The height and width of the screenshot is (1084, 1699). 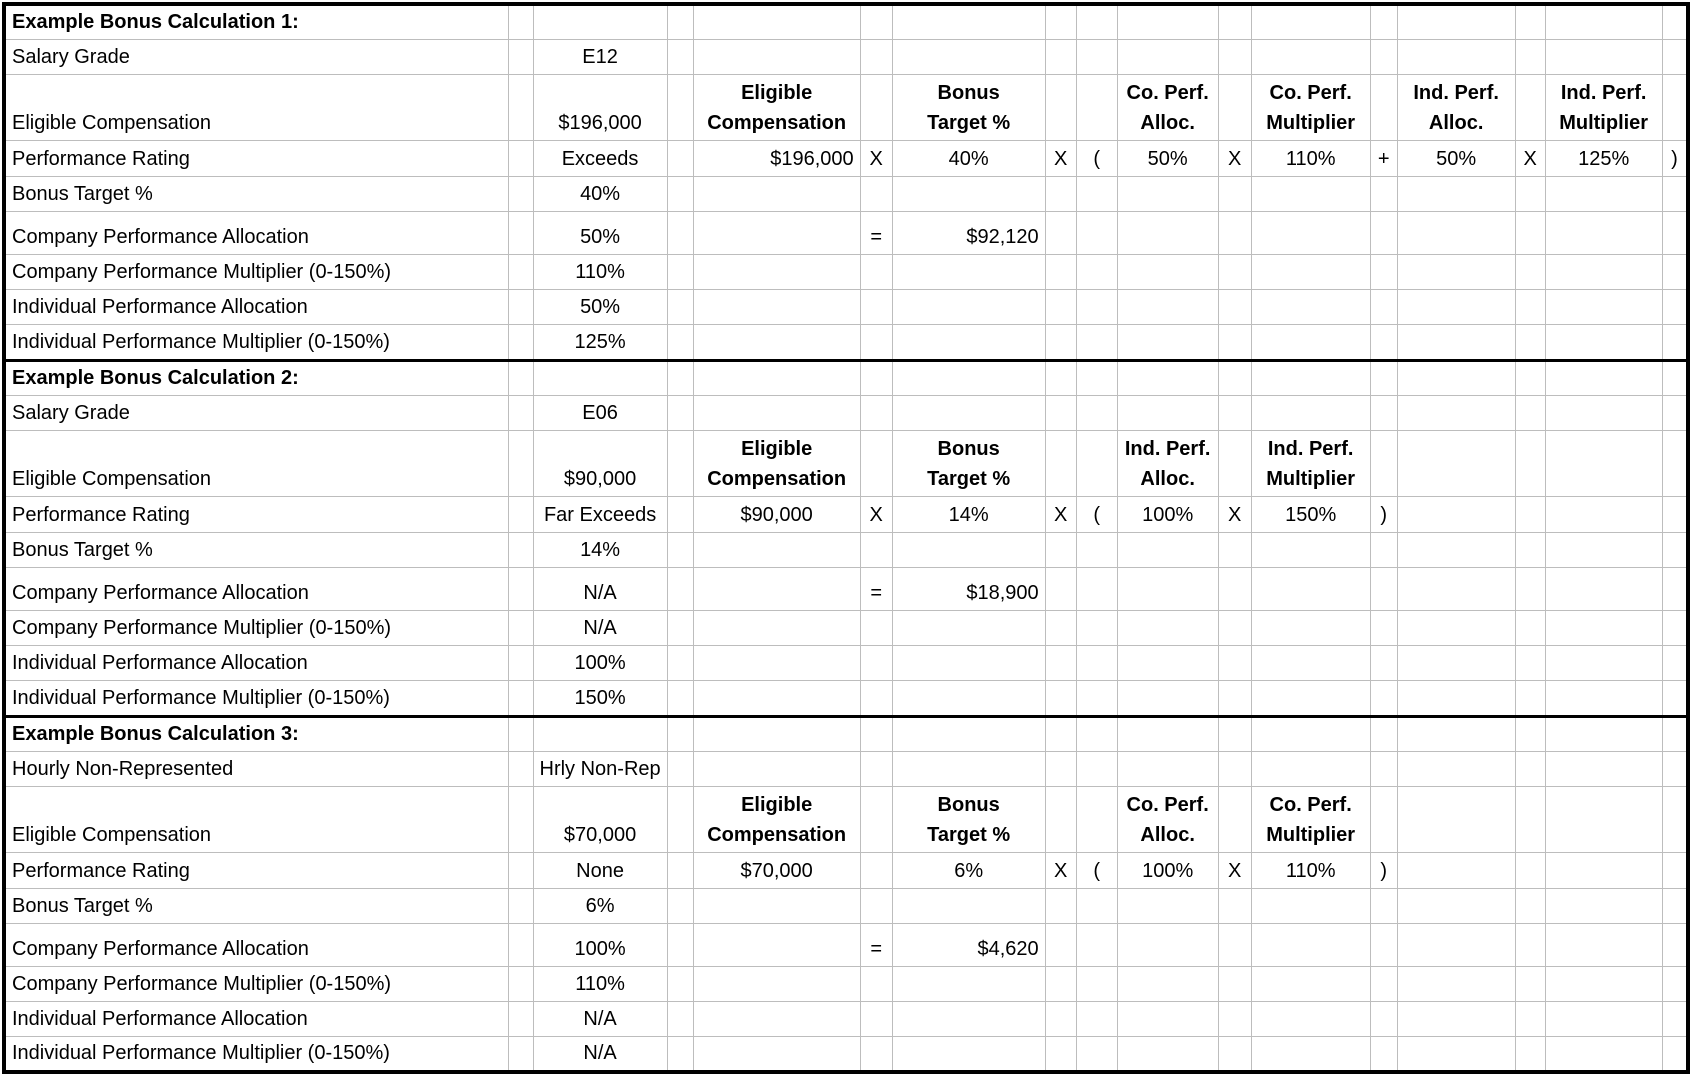 What do you see at coordinates (776, 158) in the screenshot?
I see `formula-term: $196,000` at bounding box center [776, 158].